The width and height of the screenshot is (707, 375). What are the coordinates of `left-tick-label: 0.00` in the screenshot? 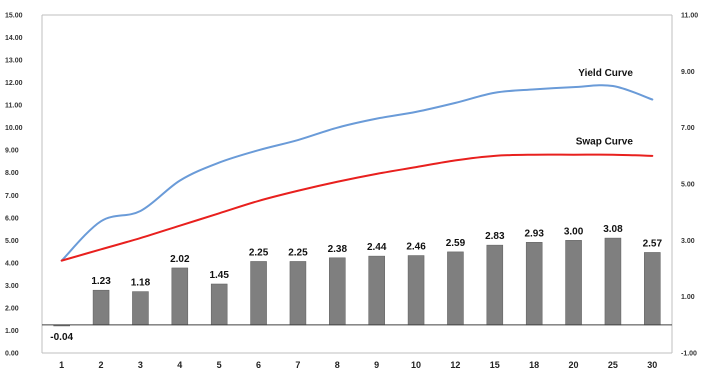 It's located at (12, 354).